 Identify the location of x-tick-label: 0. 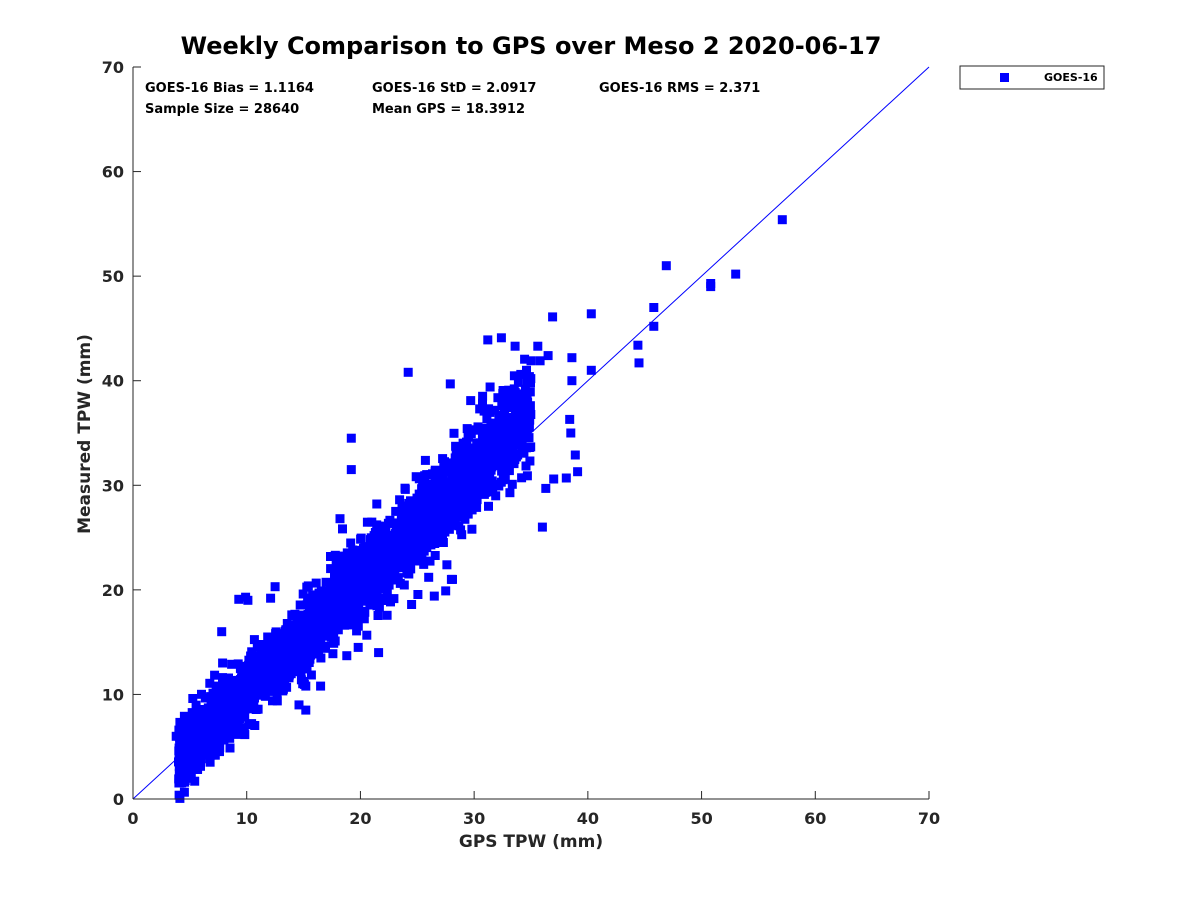
(132, 818).